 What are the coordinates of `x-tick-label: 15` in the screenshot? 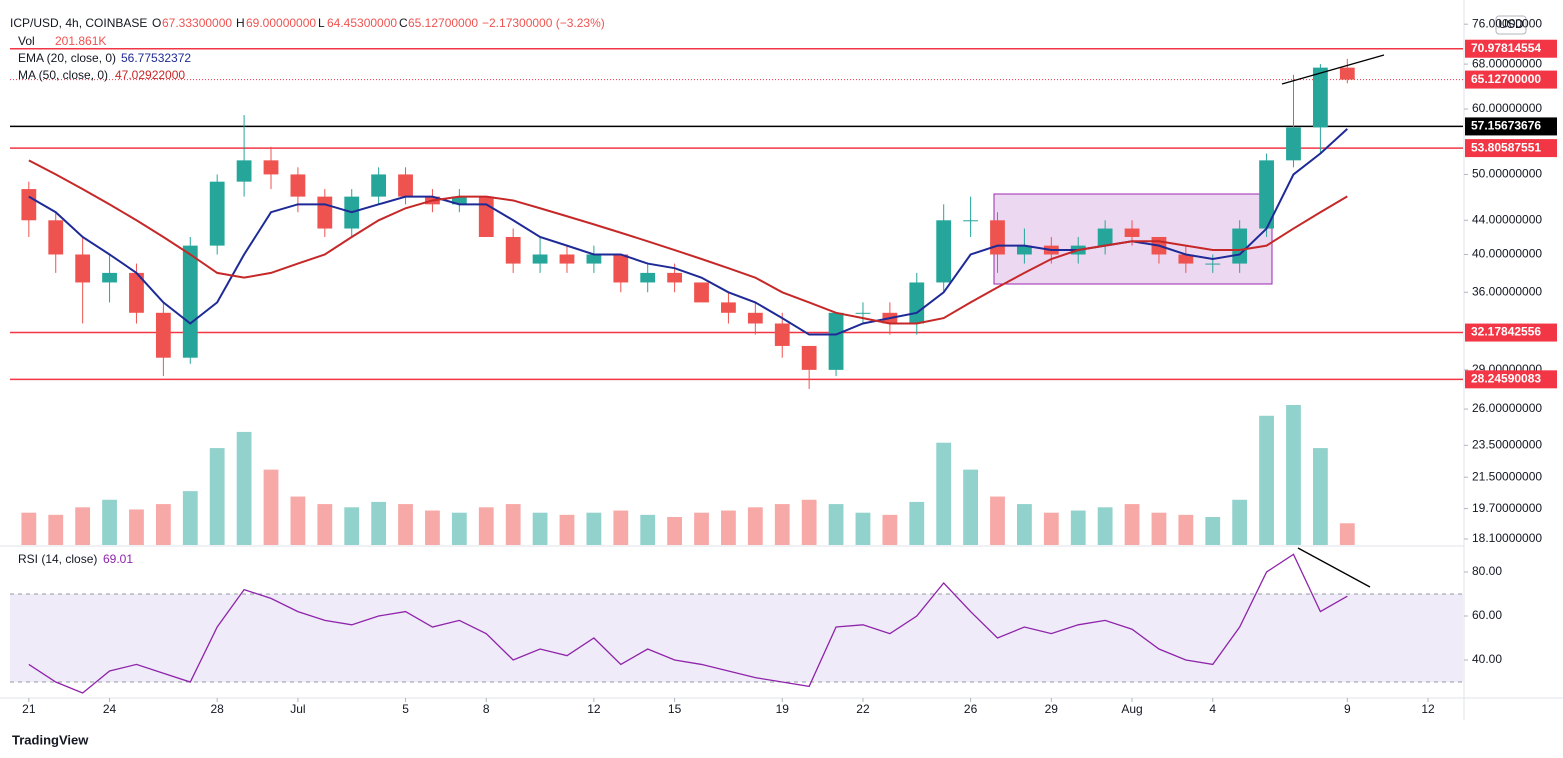 It's located at (675, 709).